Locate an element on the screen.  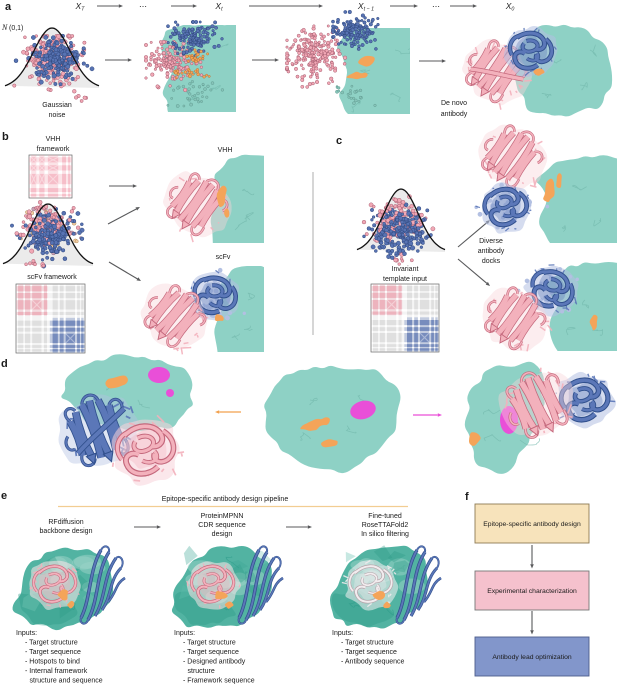
svg-text: CDR sequence is located at coordinates (222, 525).